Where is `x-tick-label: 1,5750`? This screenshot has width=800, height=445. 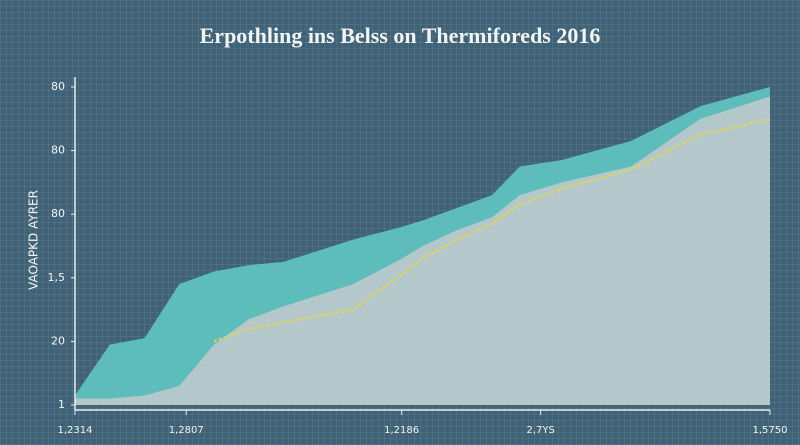 x-tick-label: 1,5750 is located at coordinates (770, 430).